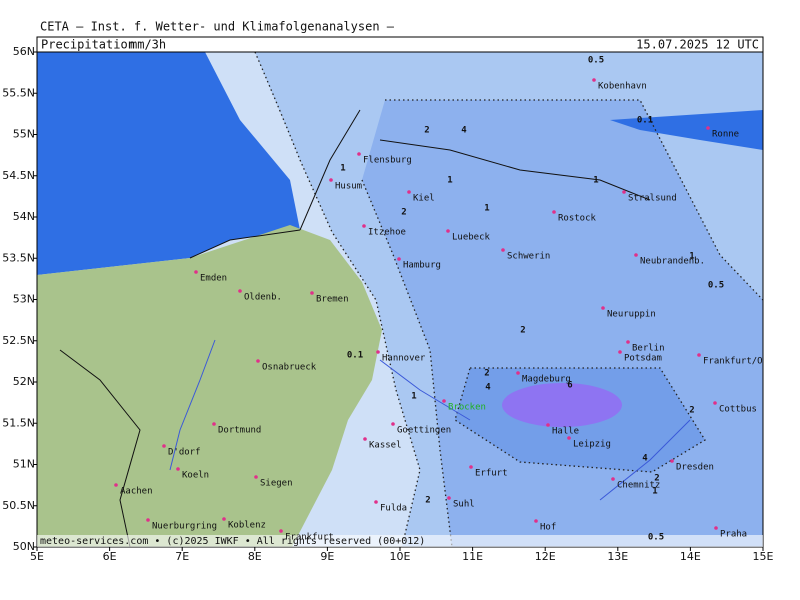 This screenshot has height=600, width=800. What do you see at coordinates (18, 422) in the screenshot?
I see `lat-label: 51.5N` at bounding box center [18, 422].